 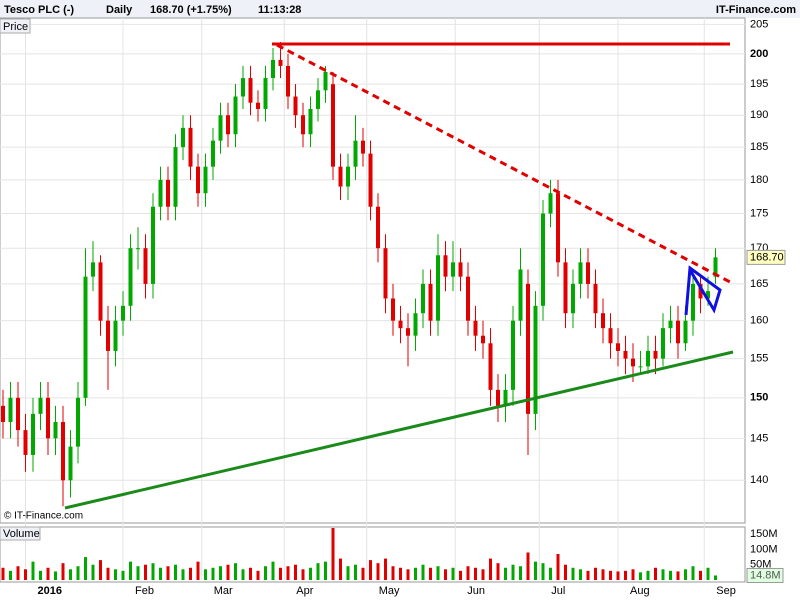 What do you see at coordinates (43, 516) in the screenshot?
I see `copyright: © IT-Finance.com` at bounding box center [43, 516].